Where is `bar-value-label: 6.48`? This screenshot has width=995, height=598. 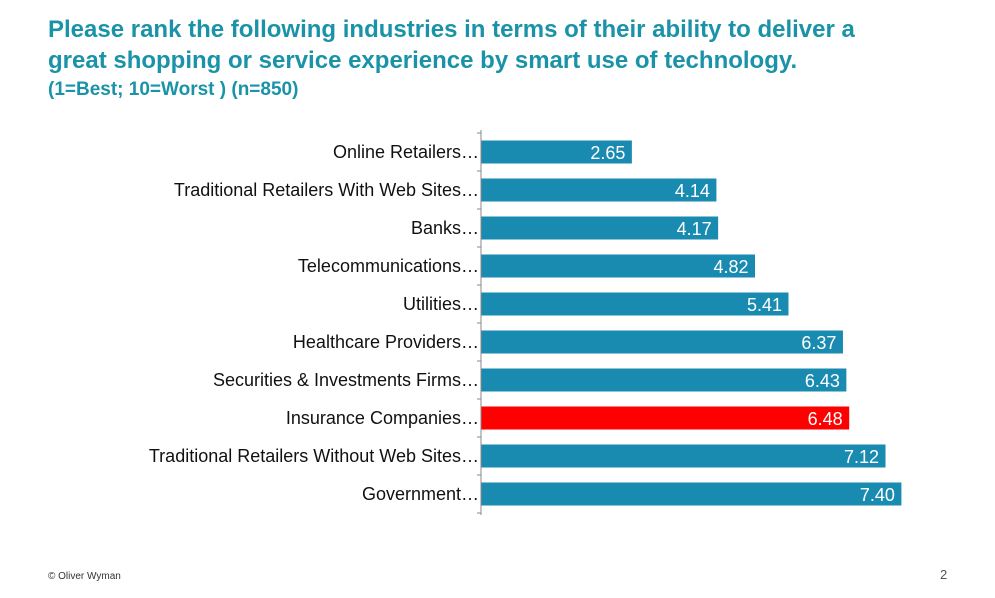
bar-value-label: 6.48 is located at coordinates (825, 419).